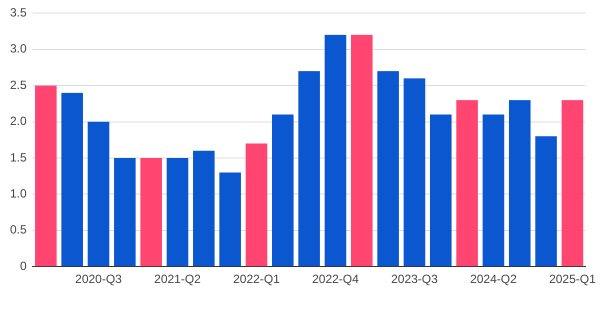 The image size is (602, 323). Describe the element at coordinates (23, 265) in the screenshot. I see `y-tick-label: 0` at that location.